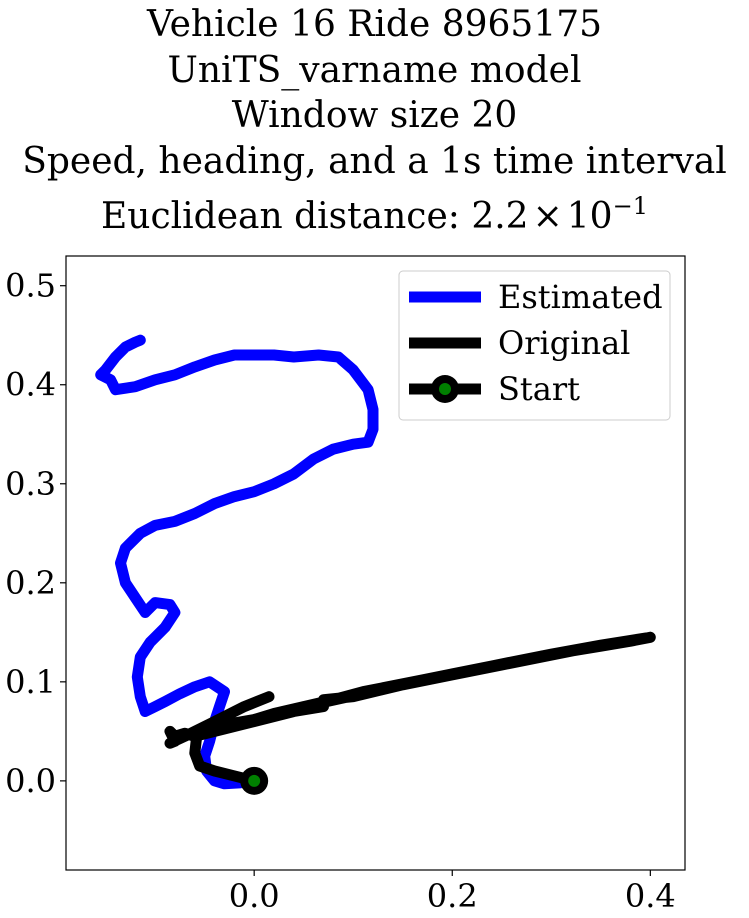  What do you see at coordinates (374, 70) in the screenshot?
I see `title-line-2: UniTS_varname model` at bounding box center [374, 70].